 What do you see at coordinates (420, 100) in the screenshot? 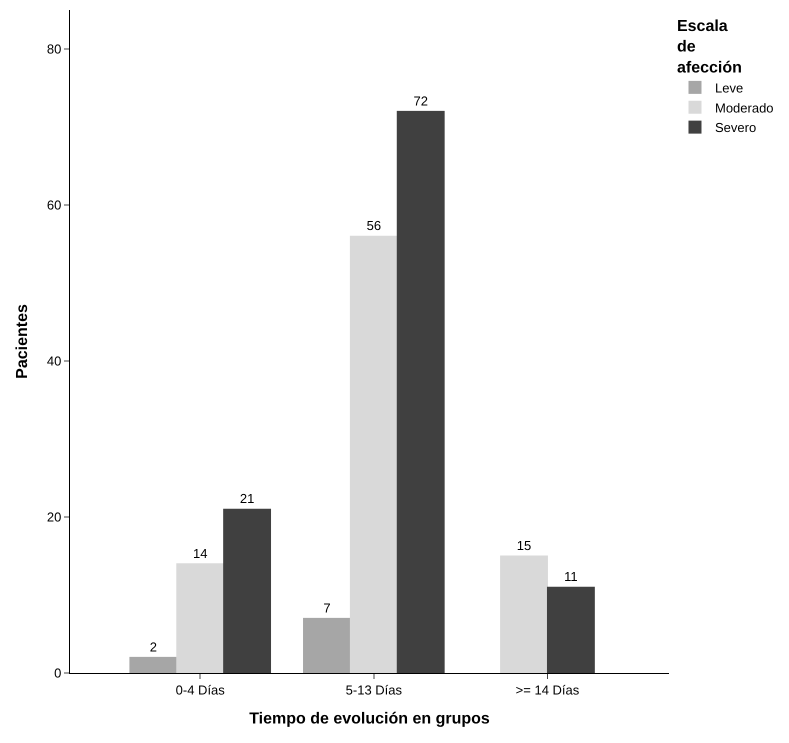
I see `data-label: 72` at bounding box center [420, 100].